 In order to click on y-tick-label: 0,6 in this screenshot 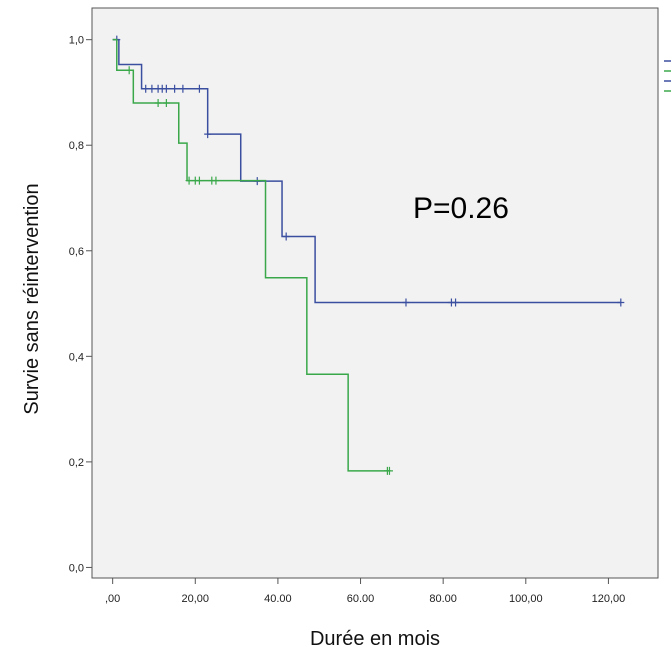, I will do `click(76, 252)`.